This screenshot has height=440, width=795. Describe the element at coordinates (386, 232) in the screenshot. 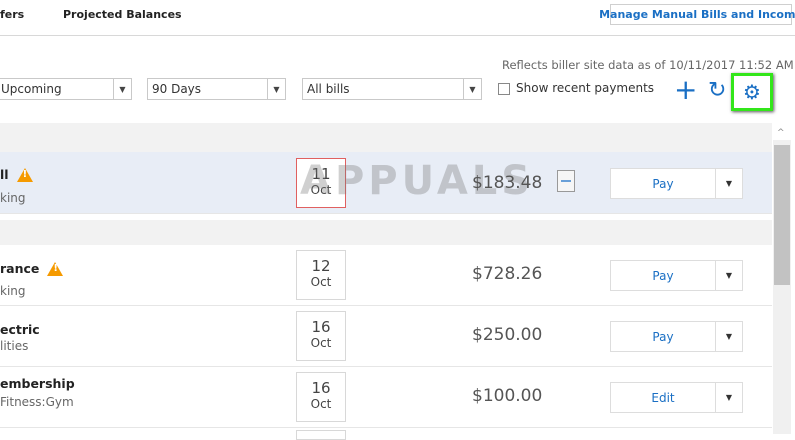

I see `section-divider` at that location.